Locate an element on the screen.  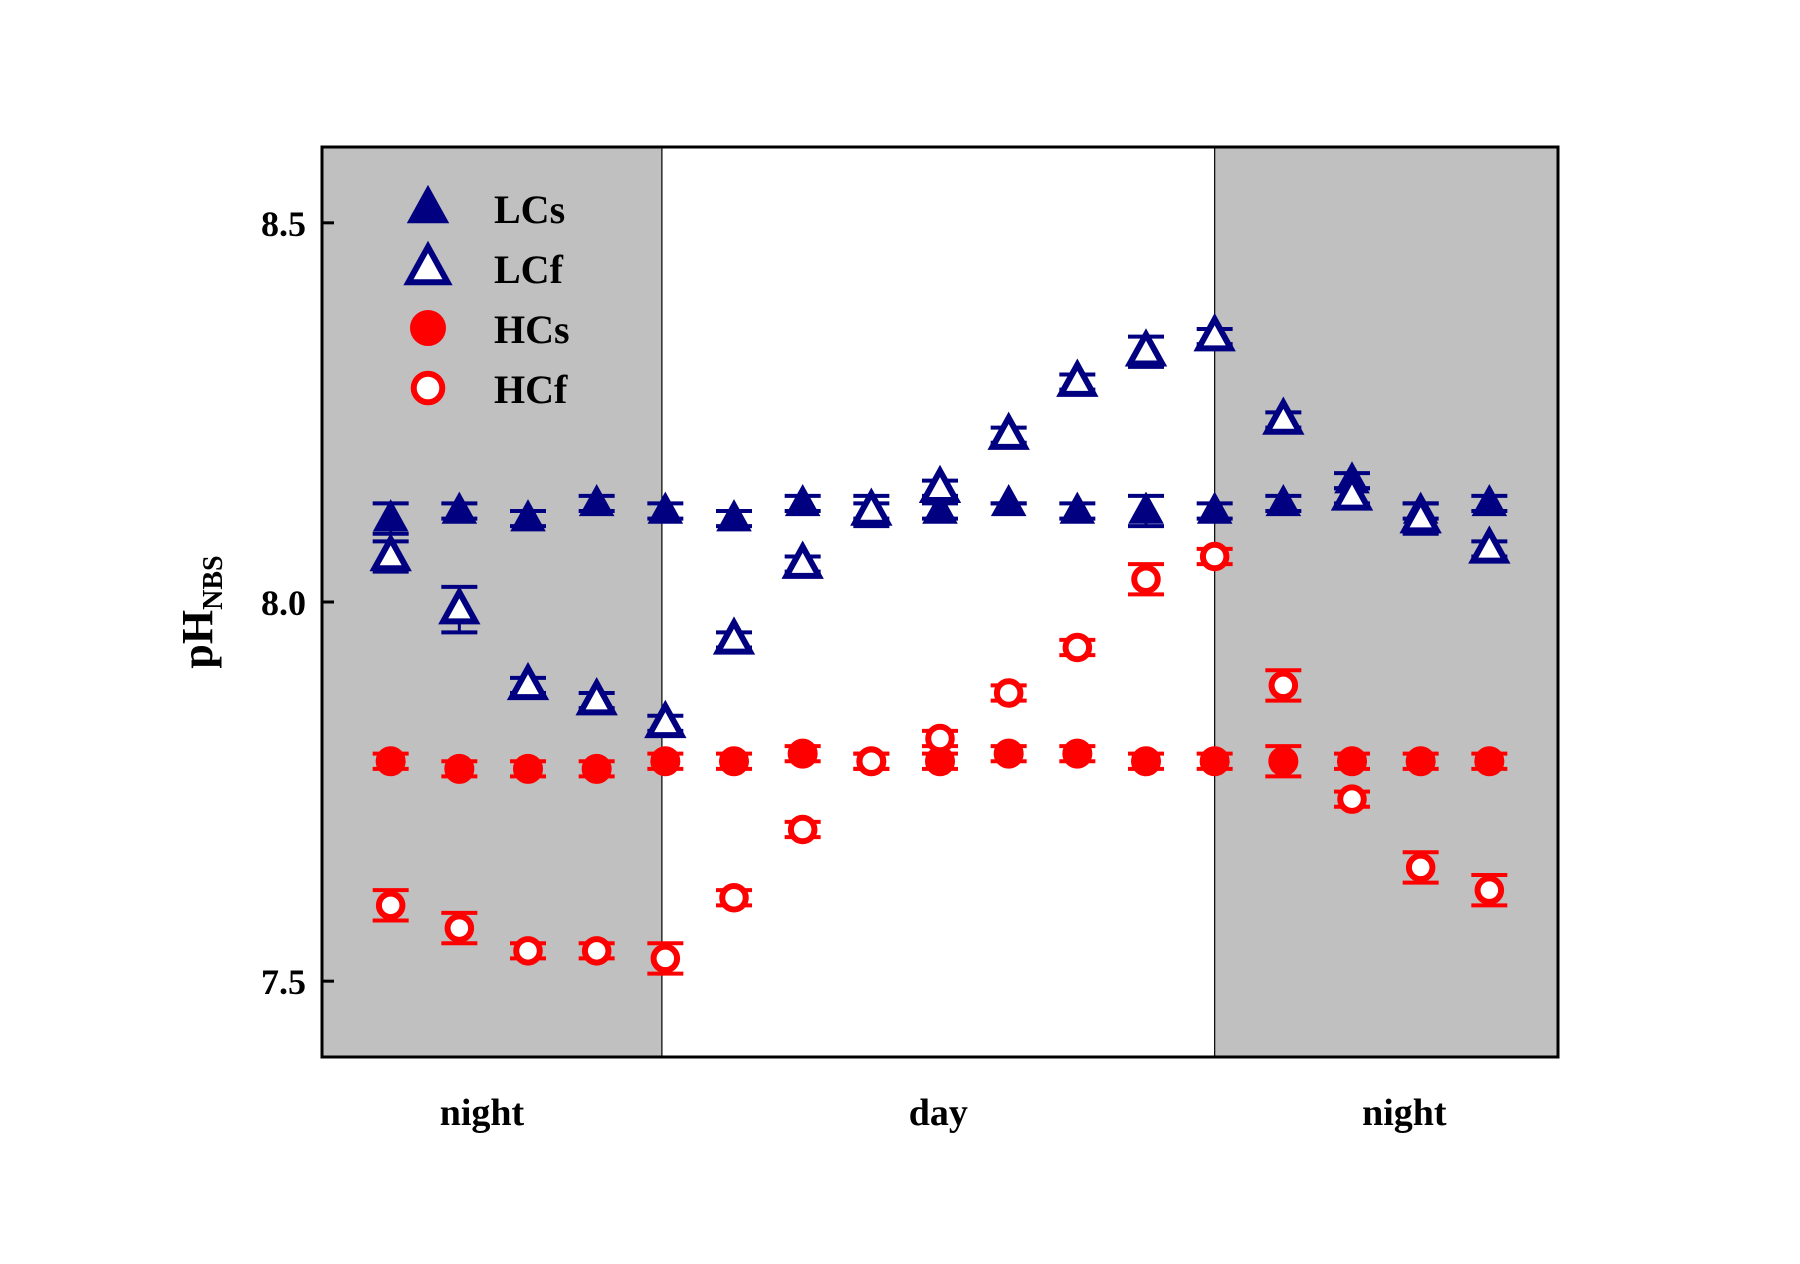
legend-item-HCs: HCs is located at coordinates (490, 329).